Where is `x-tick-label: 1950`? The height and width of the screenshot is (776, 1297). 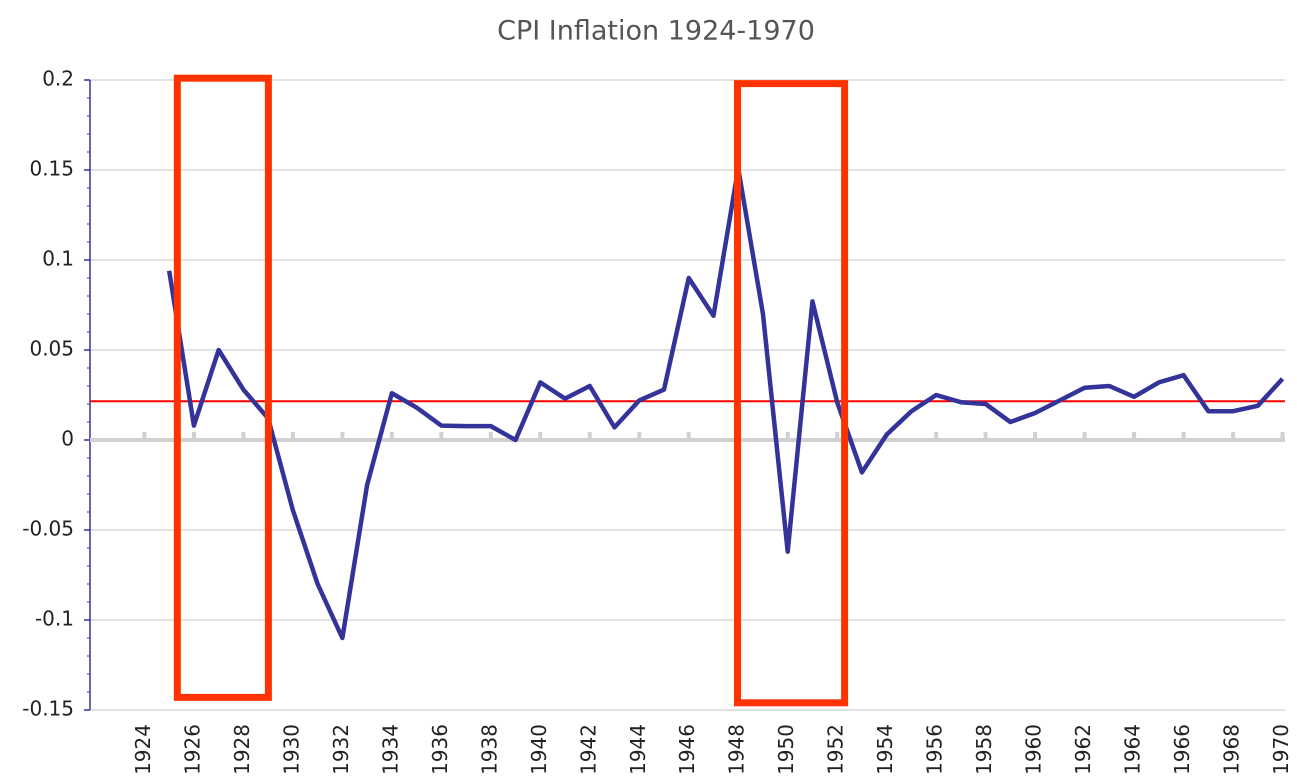
x-tick-label: 1950 is located at coordinates (786, 749).